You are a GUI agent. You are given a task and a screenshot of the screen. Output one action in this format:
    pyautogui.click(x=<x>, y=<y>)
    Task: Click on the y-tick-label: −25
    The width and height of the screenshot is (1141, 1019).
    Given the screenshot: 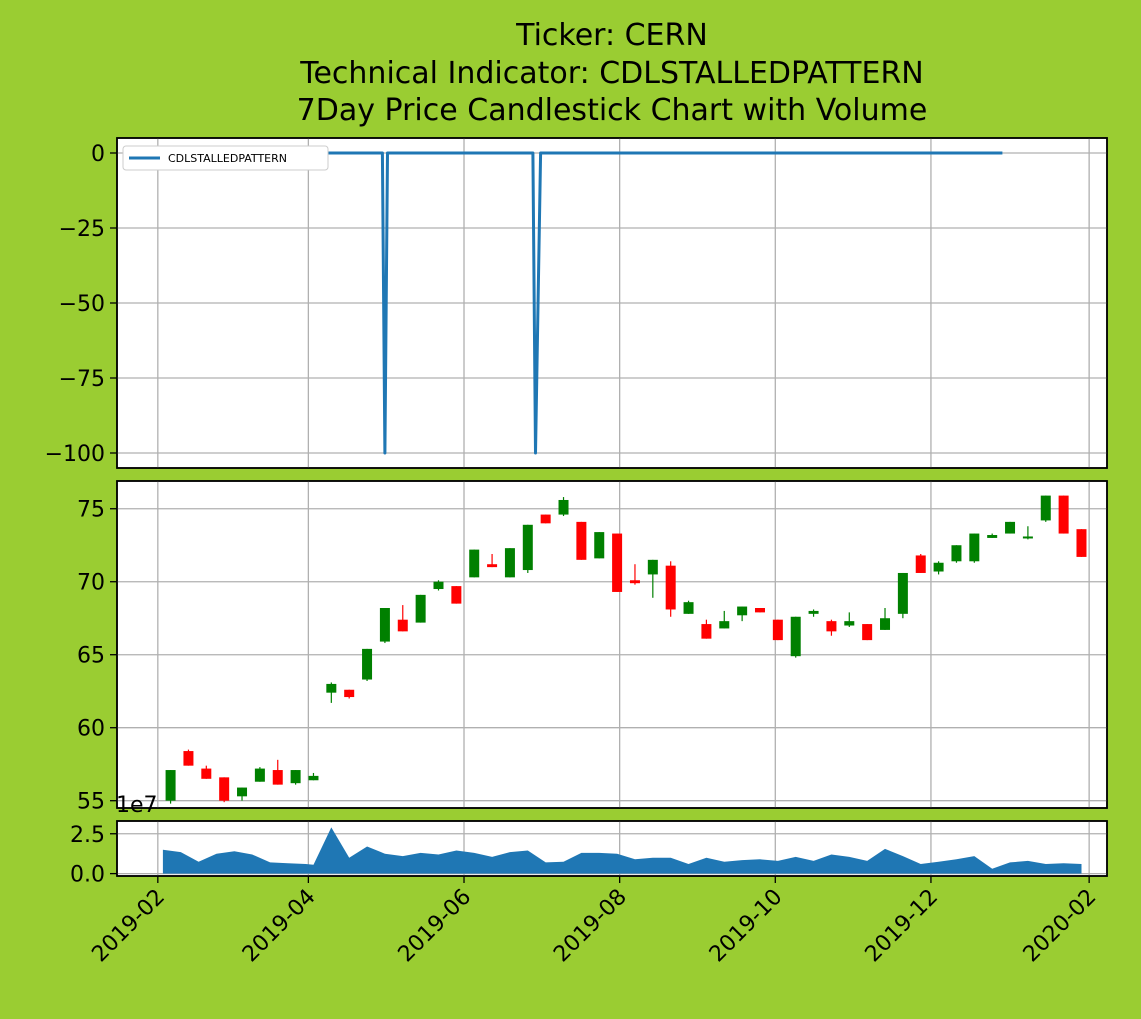 What is the action you would take?
    pyautogui.click(x=82, y=229)
    